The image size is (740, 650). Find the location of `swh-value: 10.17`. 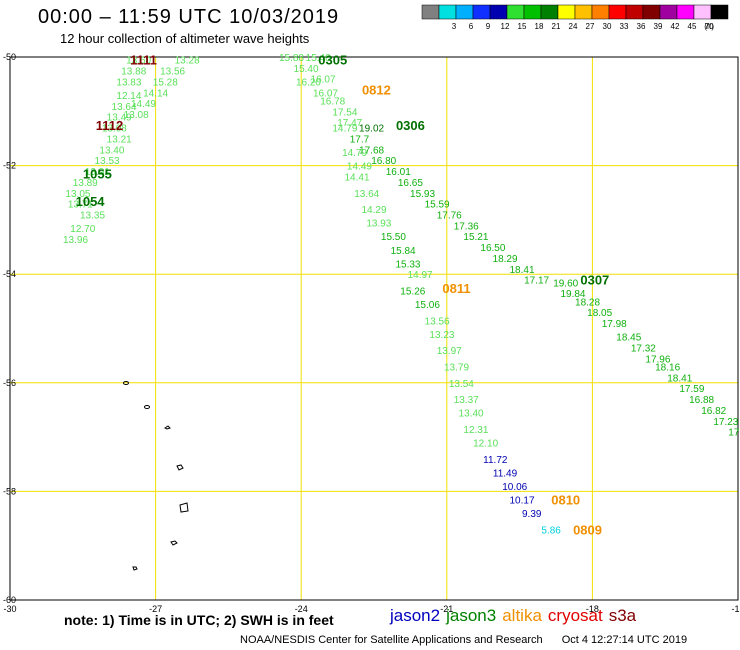

swh-value: 10.17 is located at coordinates (522, 501).